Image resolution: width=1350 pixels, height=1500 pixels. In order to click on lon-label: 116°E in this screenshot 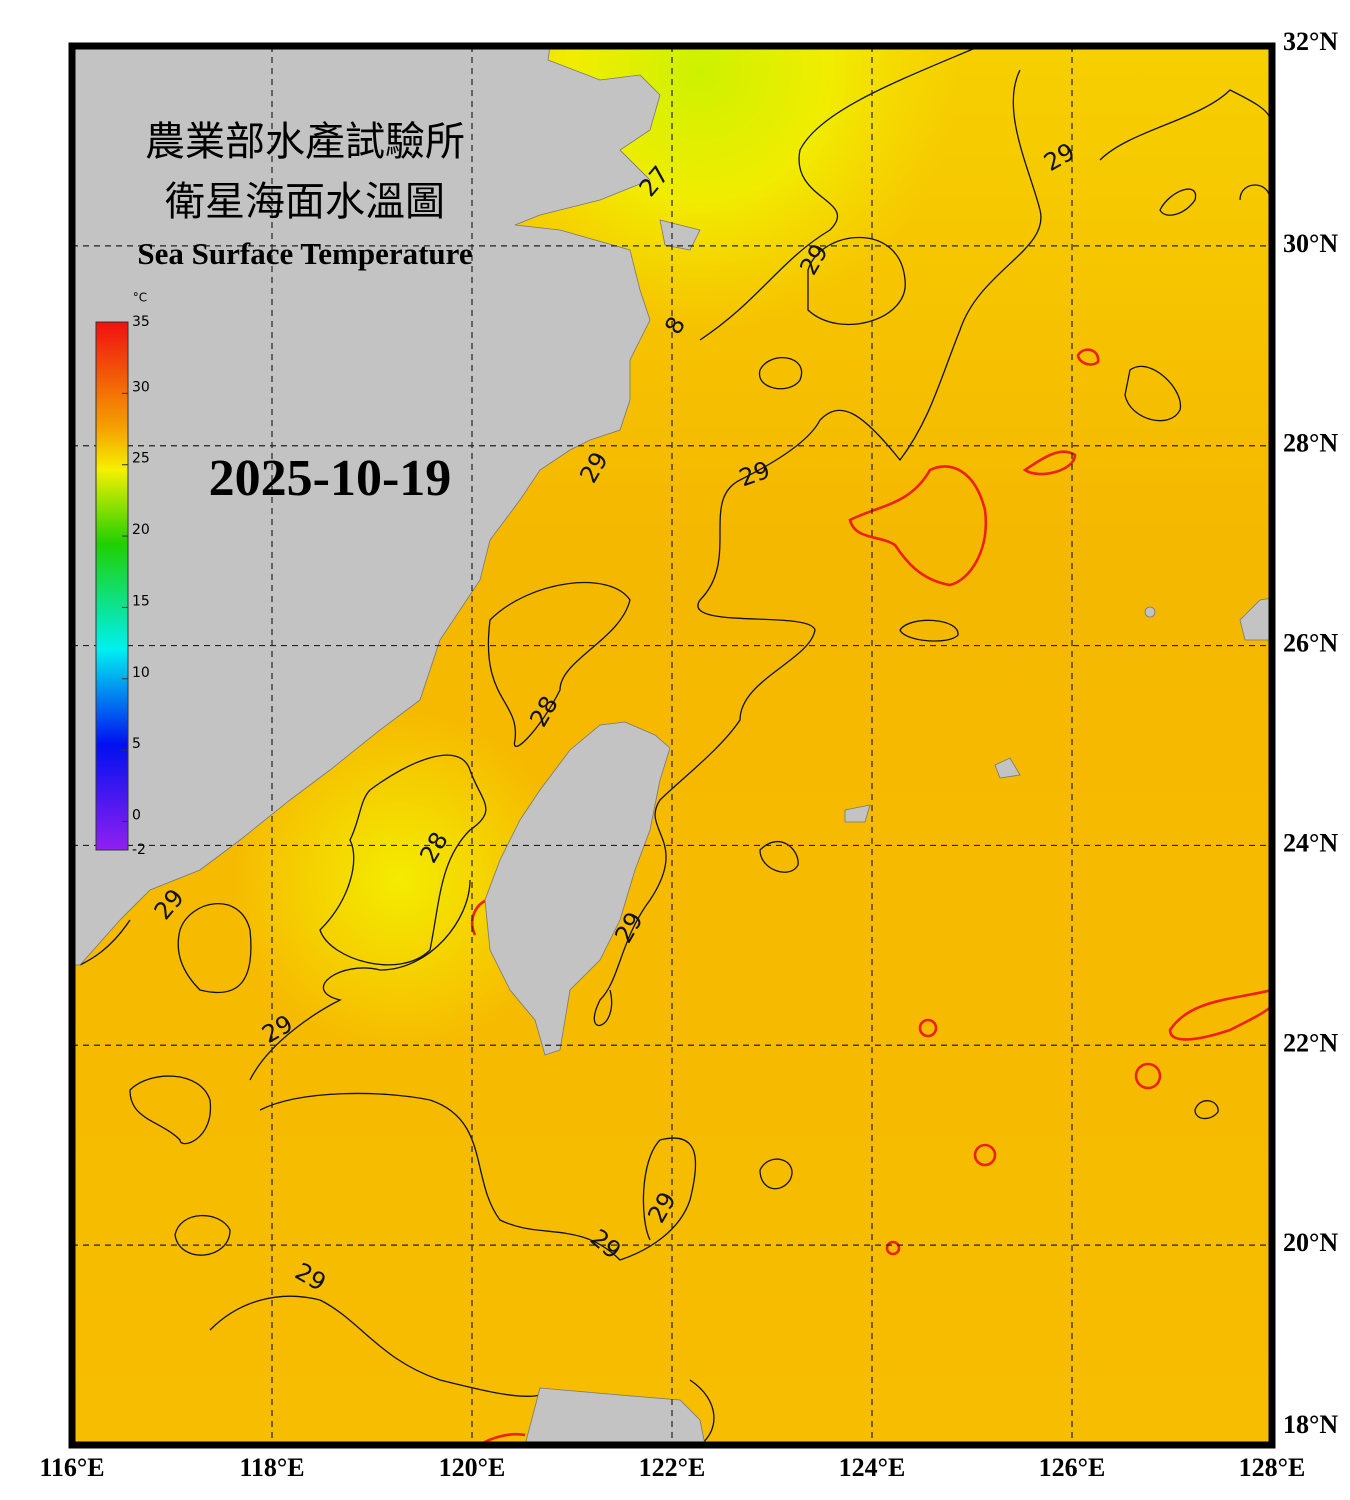, I will do `click(71, 1467)`.